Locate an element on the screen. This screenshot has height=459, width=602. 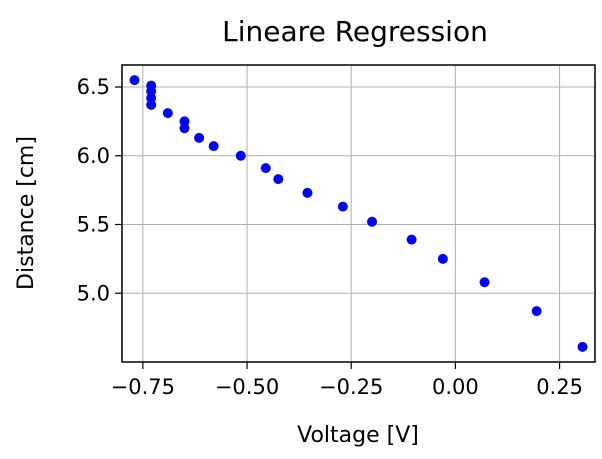
y-tick-label: 6.0 is located at coordinates (93, 156).